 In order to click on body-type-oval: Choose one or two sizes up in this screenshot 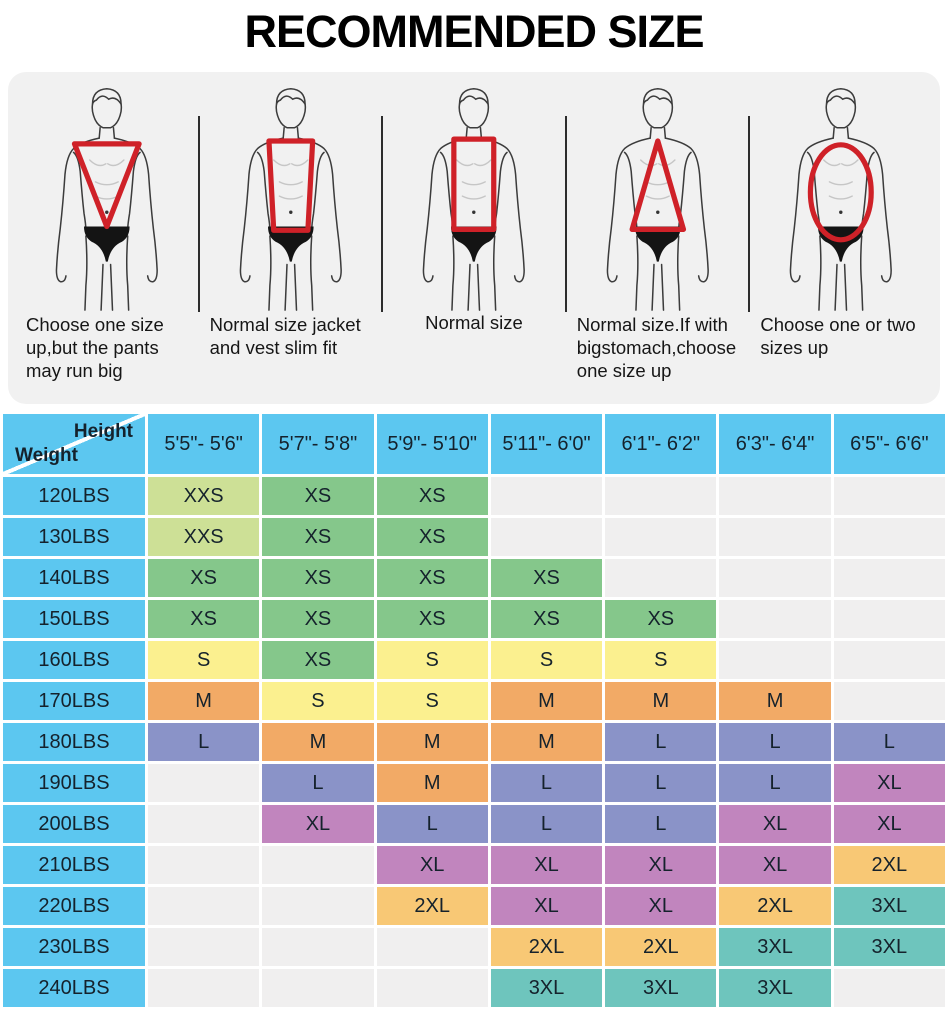, I will do `click(841, 240)`.